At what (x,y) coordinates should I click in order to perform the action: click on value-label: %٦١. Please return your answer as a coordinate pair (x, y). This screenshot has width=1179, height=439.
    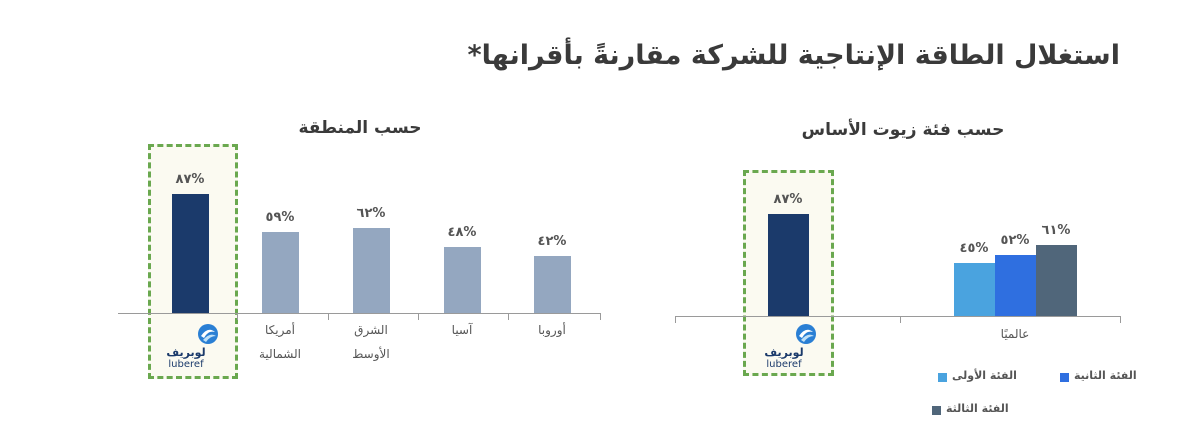
    Looking at the image, I should click on (1056, 230).